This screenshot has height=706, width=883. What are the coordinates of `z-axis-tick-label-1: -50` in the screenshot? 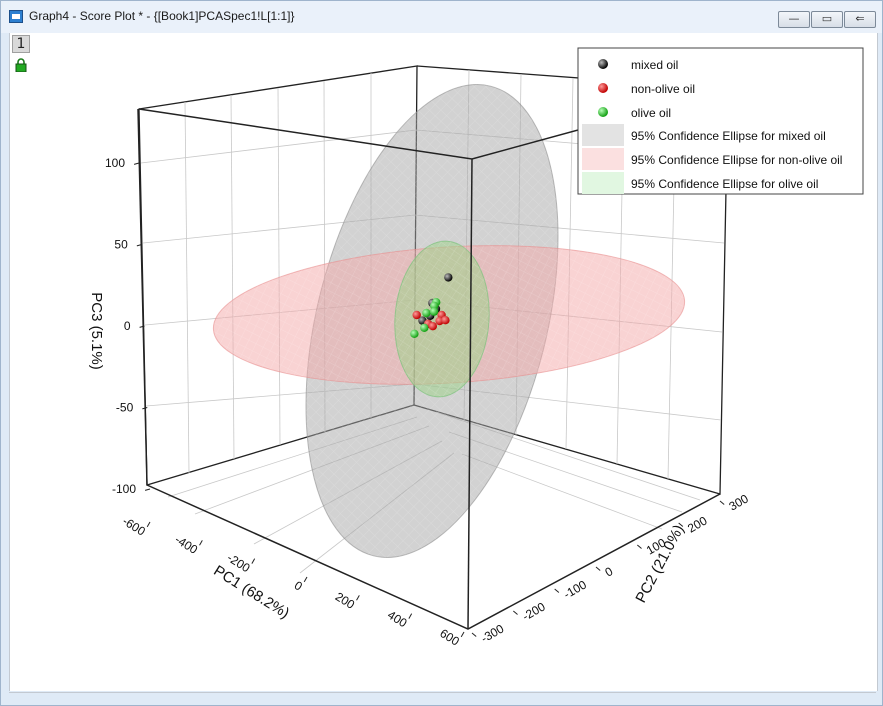 It's located at (125, 408).